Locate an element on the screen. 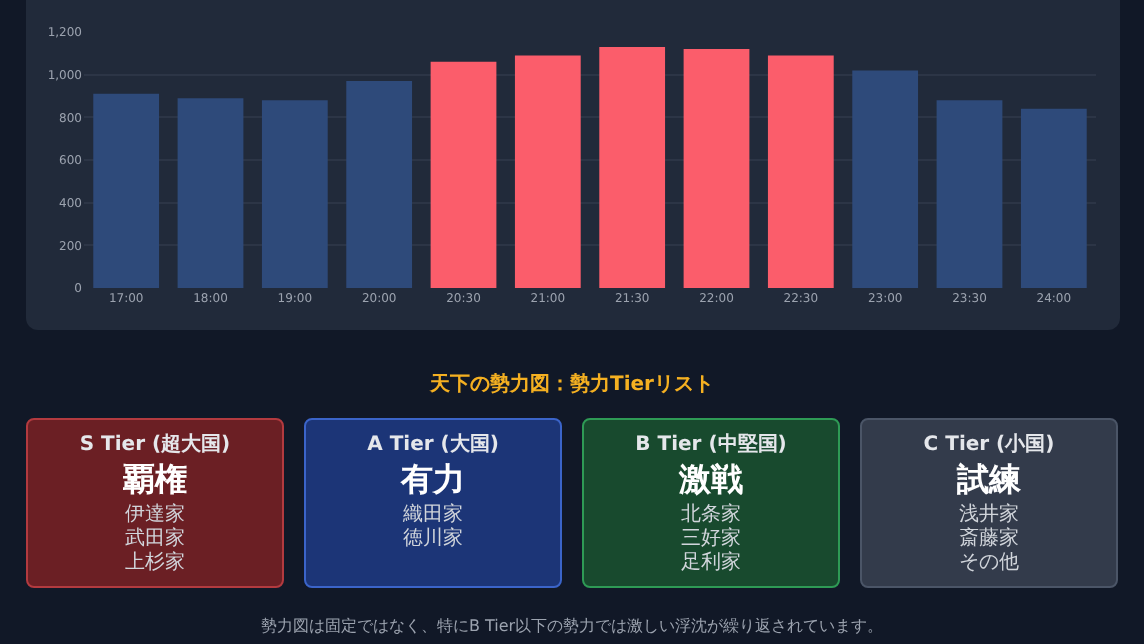 Image resolution: width=1144 pixels, height=644 pixels. text: 覇権 is located at coordinates (155, 479).